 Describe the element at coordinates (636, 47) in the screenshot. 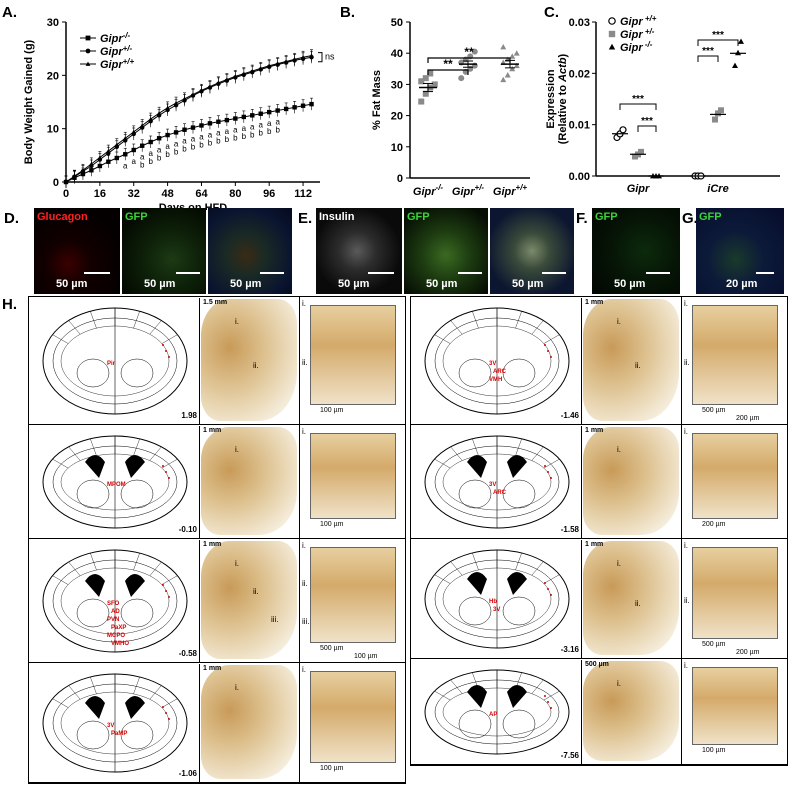

I see `legend-label: Gipr -/-` at that location.